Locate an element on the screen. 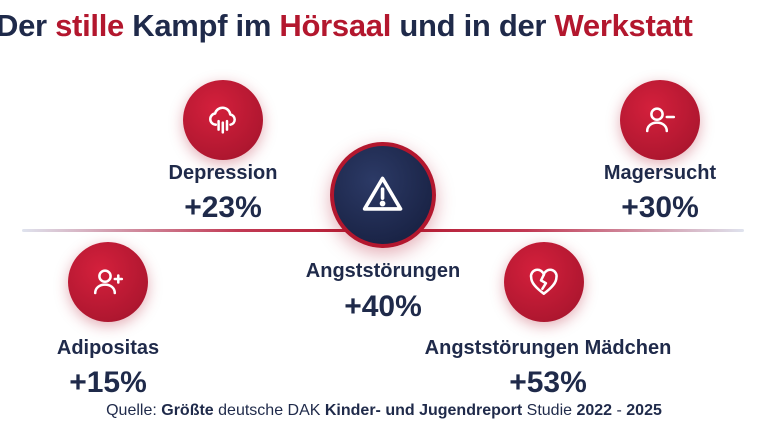 This screenshot has width=768, height=431. source-part-7: 2025 is located at coordinates (644, 410).